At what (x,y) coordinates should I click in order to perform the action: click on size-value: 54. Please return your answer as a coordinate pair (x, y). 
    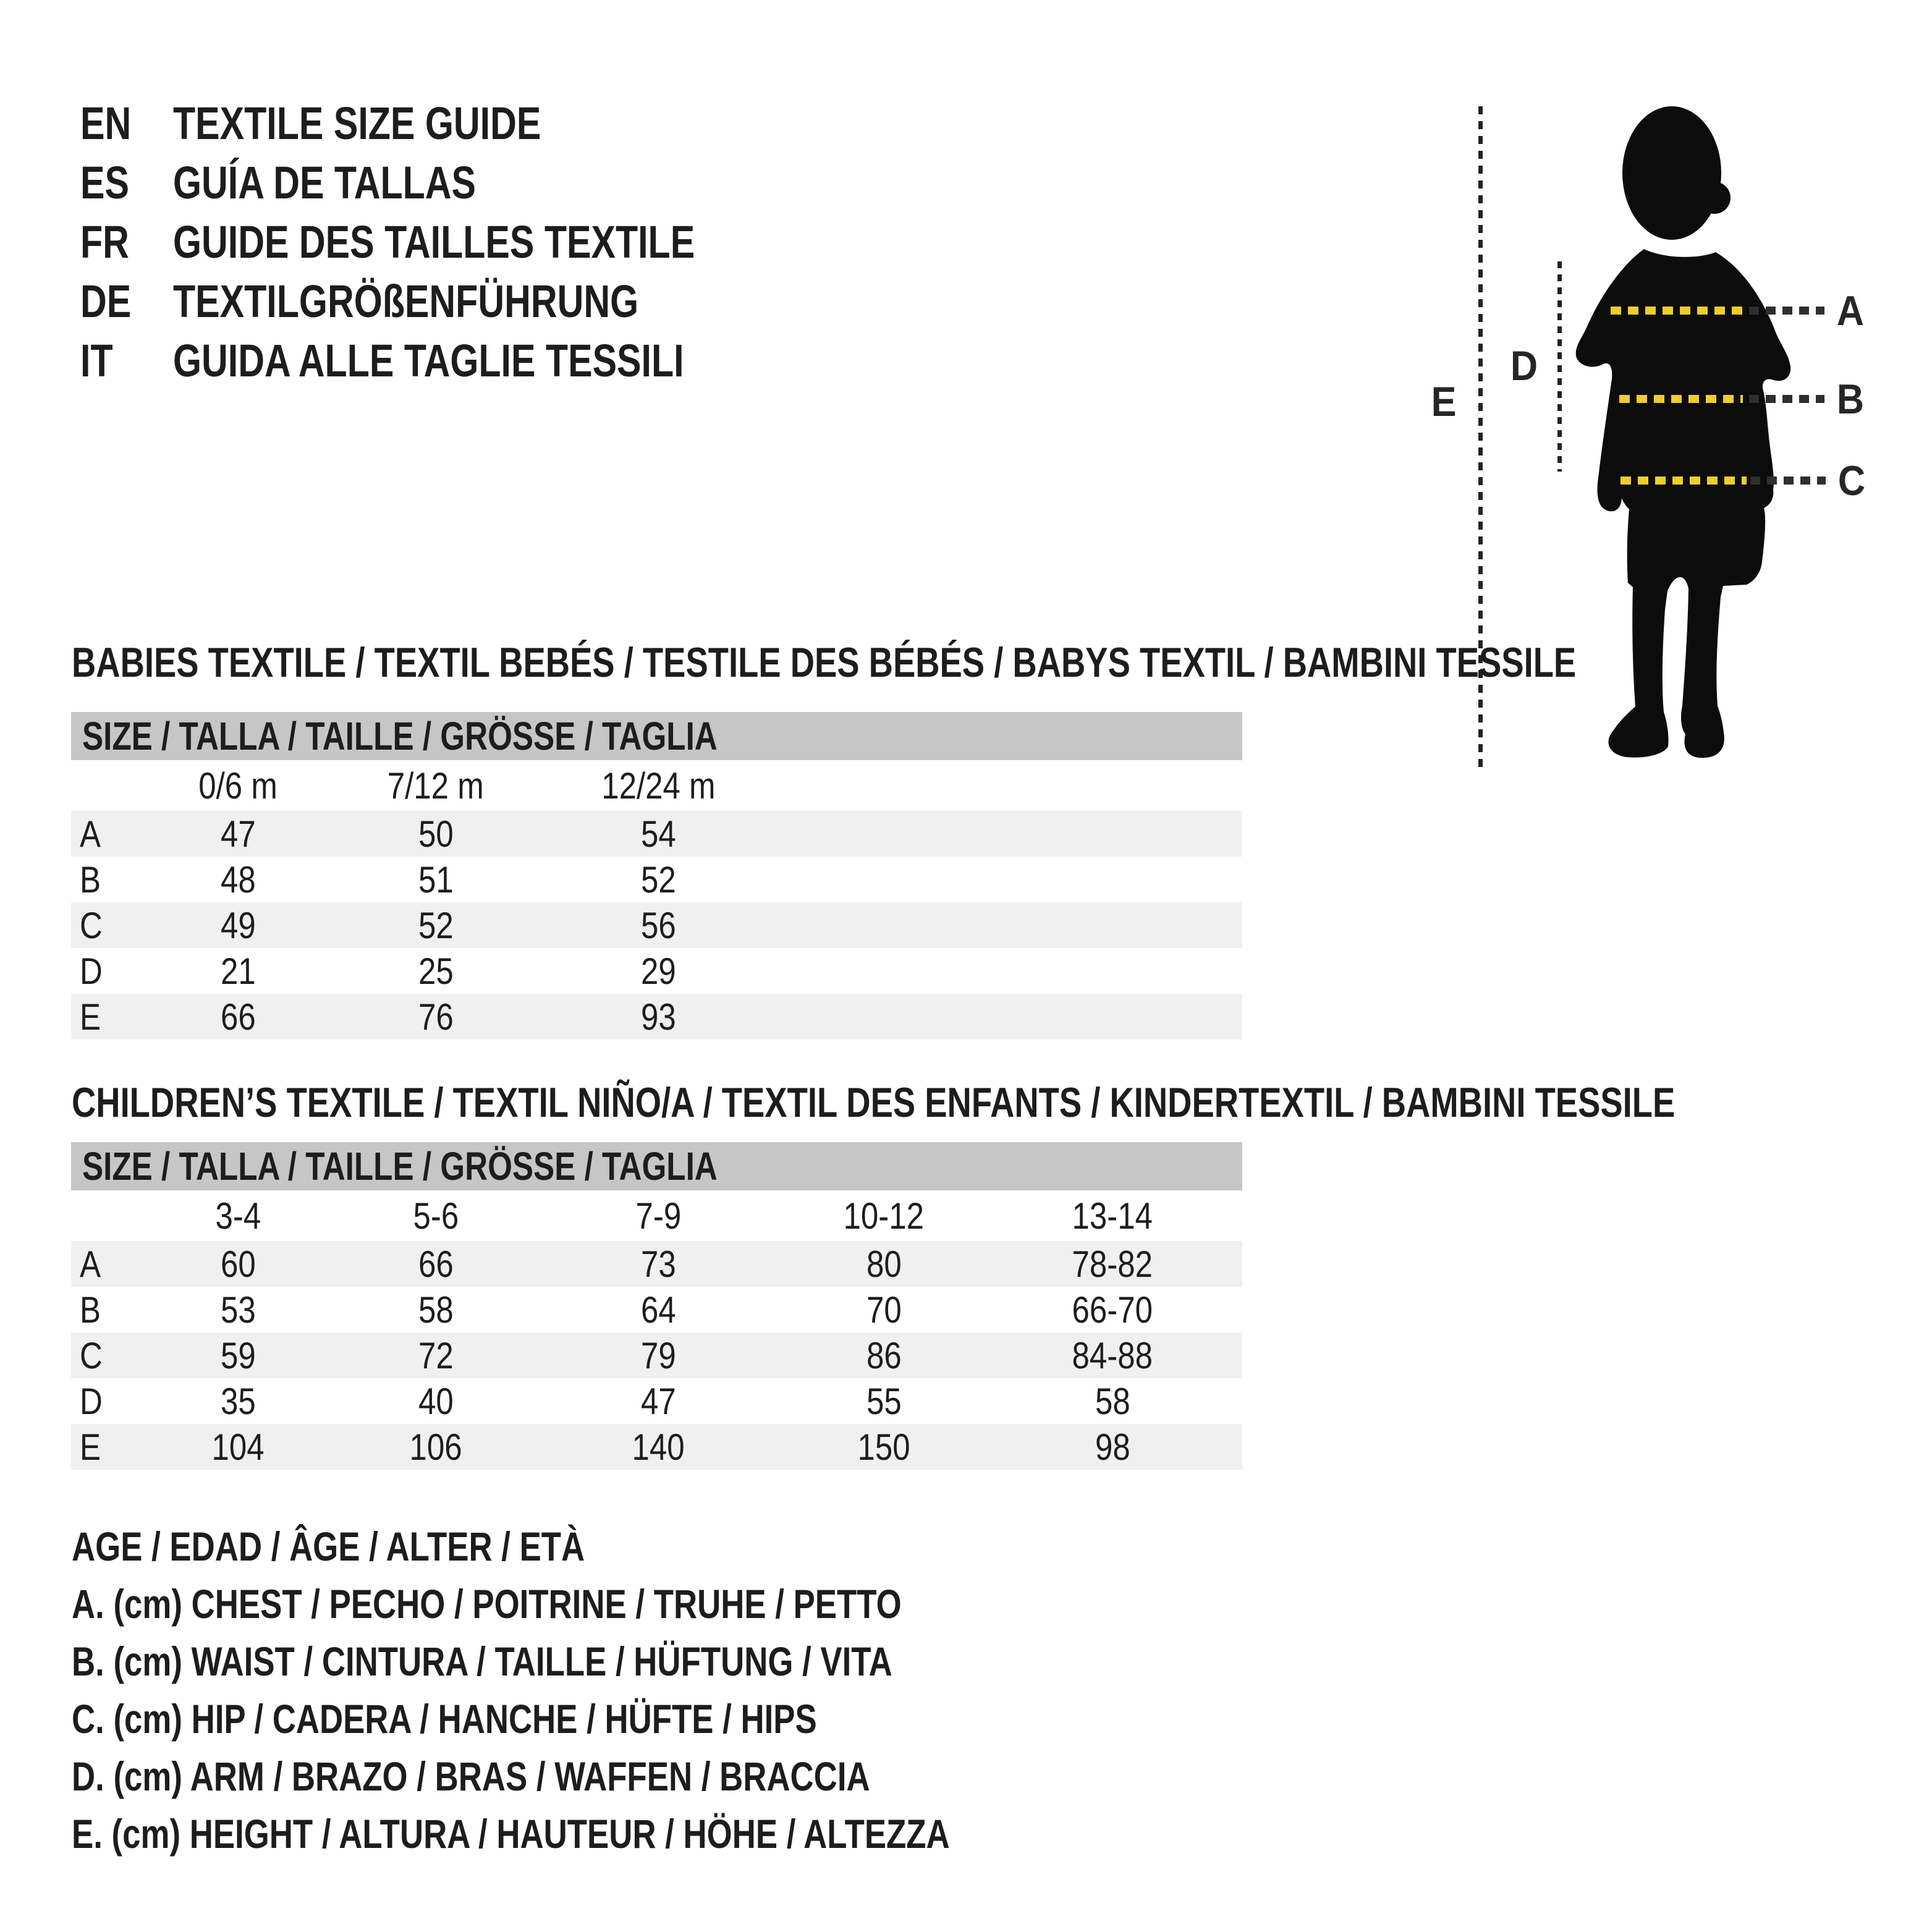
    Looking at the image, I should click on (658, 834).